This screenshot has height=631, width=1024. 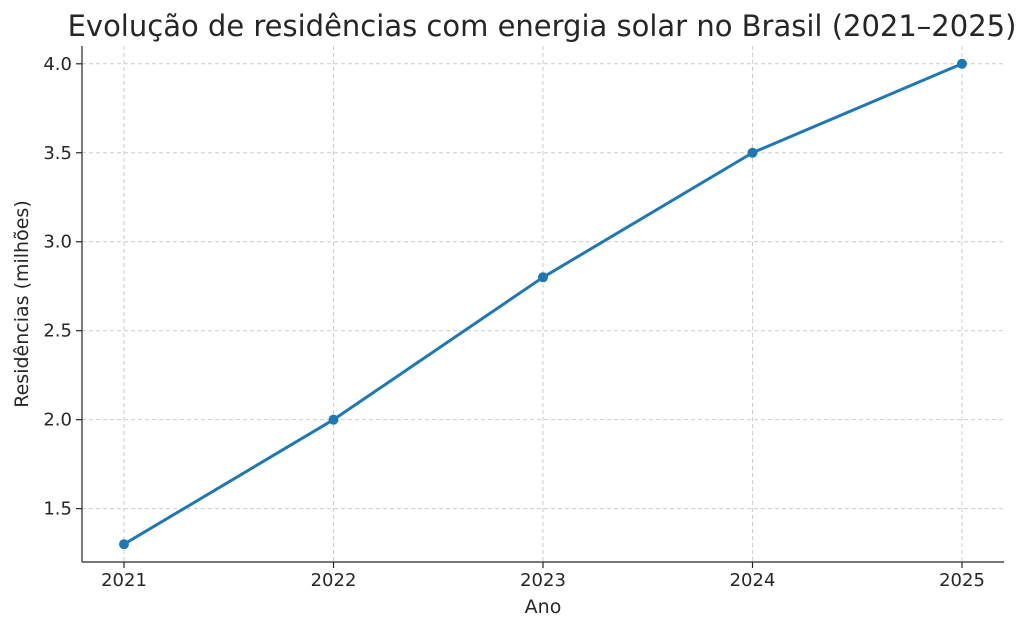 I want to click on y-tick-label: 3.0, so click(x=57, y=242).